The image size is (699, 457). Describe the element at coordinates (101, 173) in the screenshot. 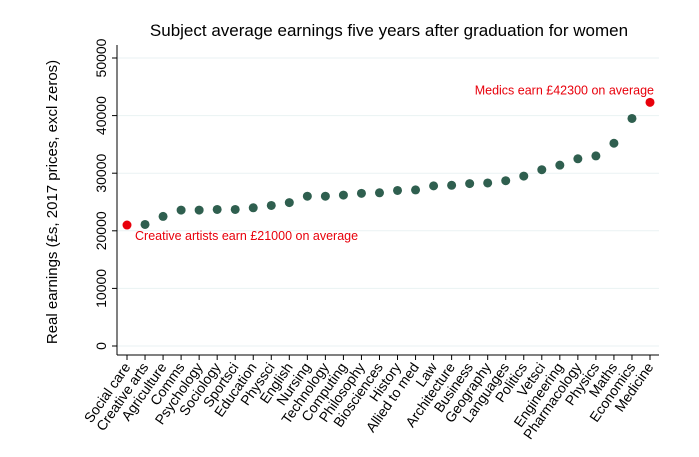

I see `y-tick-label: 30000` at that location.